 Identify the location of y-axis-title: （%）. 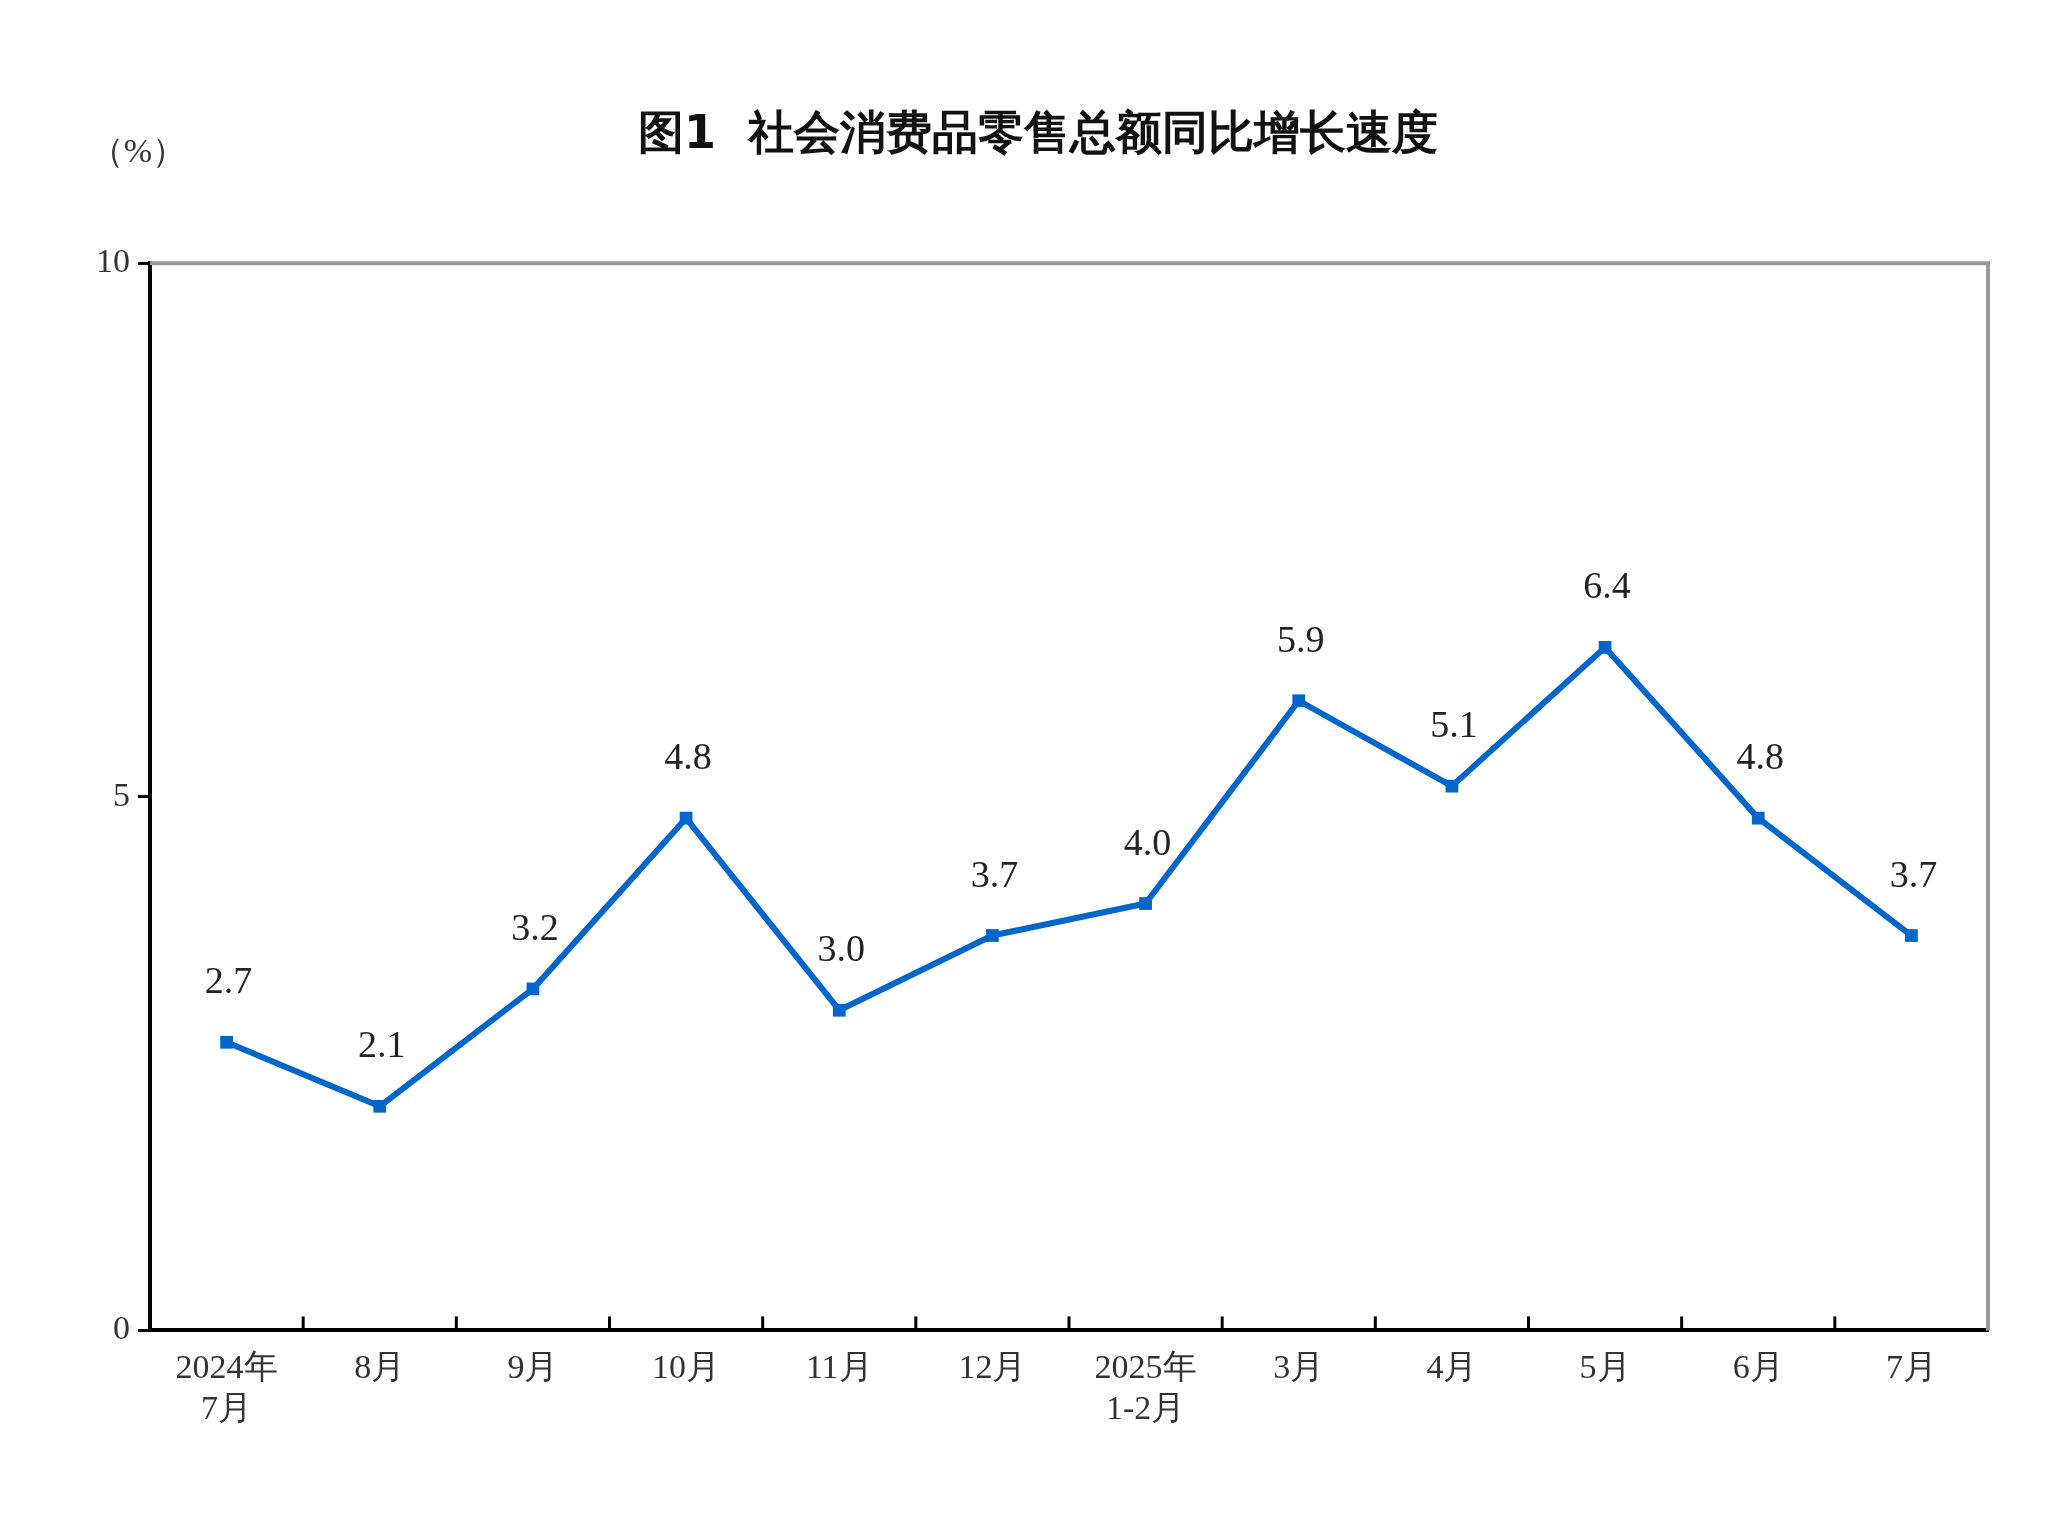
(138, 150).